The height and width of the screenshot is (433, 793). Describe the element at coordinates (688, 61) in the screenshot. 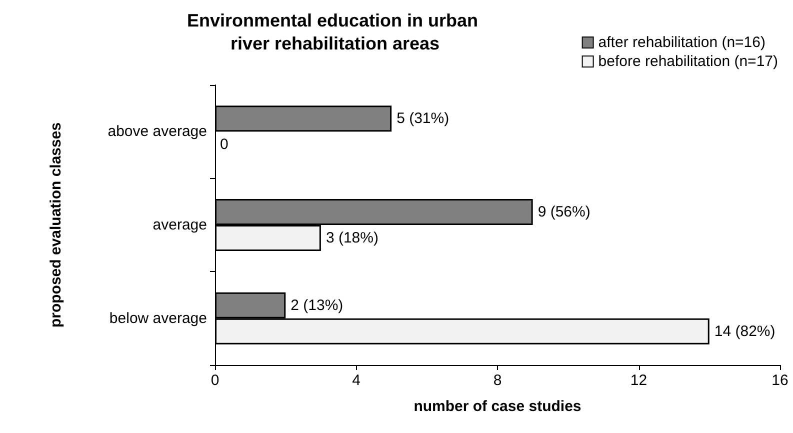

I see `legend-label: before rehabilitation (n=17)` at that location.